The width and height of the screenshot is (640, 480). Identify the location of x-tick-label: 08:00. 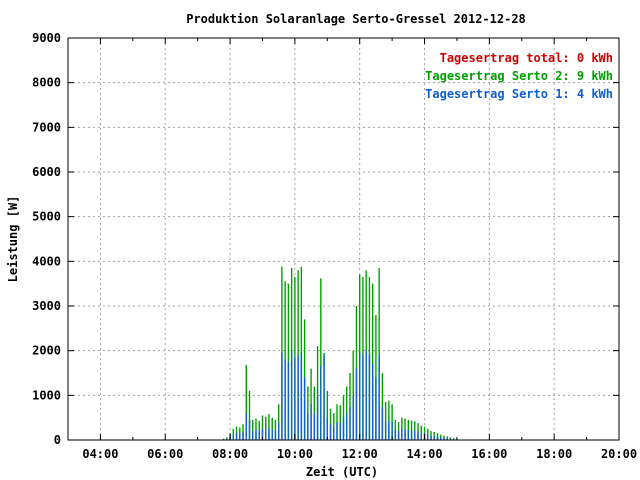
(230, 454).